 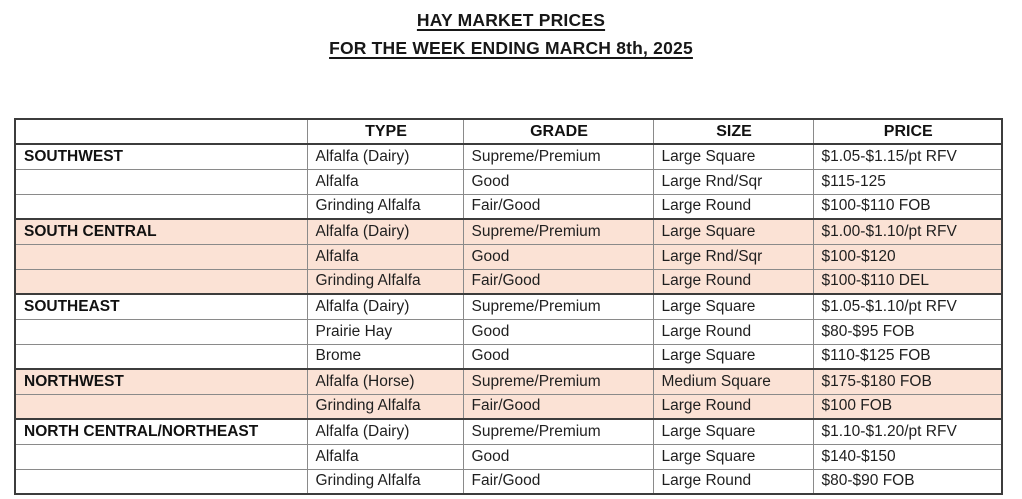 I want to click on report-title-line-1: HAY MARKET PRICES, so click(x=511, y=20).